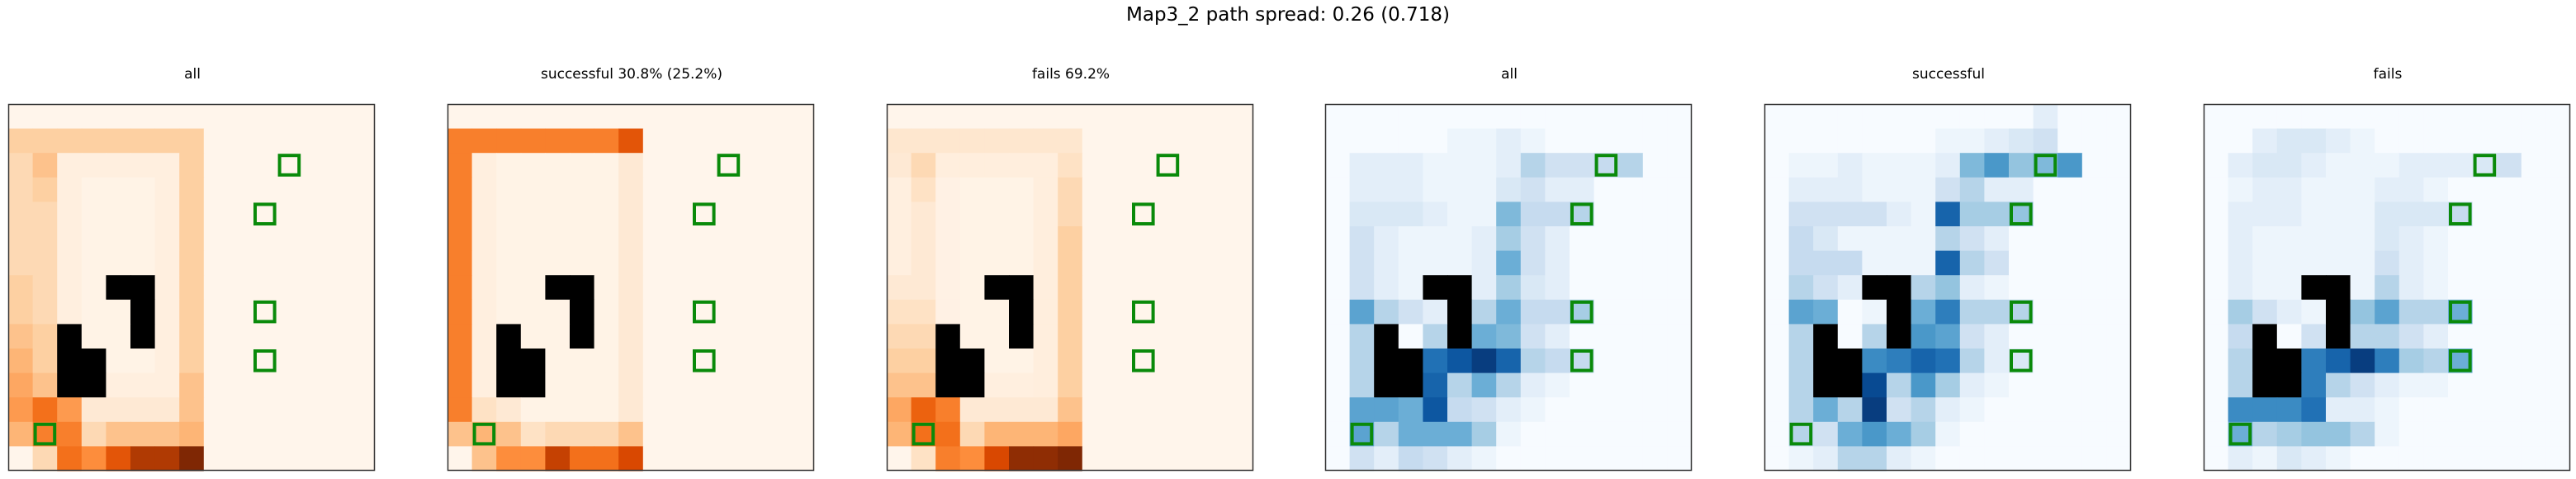 The image size is (2576, 479). What do you see at coordinates (1948, 75) in the screenshot?
I see `panel-title-5: successful` at bounding box center [1948, 75].